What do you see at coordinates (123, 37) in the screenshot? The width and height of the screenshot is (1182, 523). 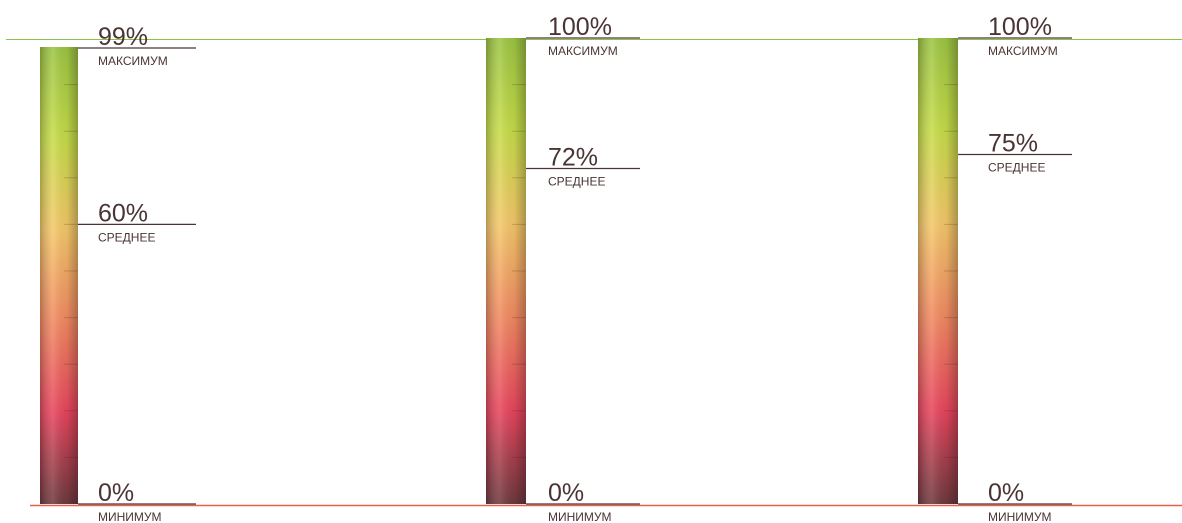 I see `gauge-max-value: 99%` at bounding box center [123, 37].